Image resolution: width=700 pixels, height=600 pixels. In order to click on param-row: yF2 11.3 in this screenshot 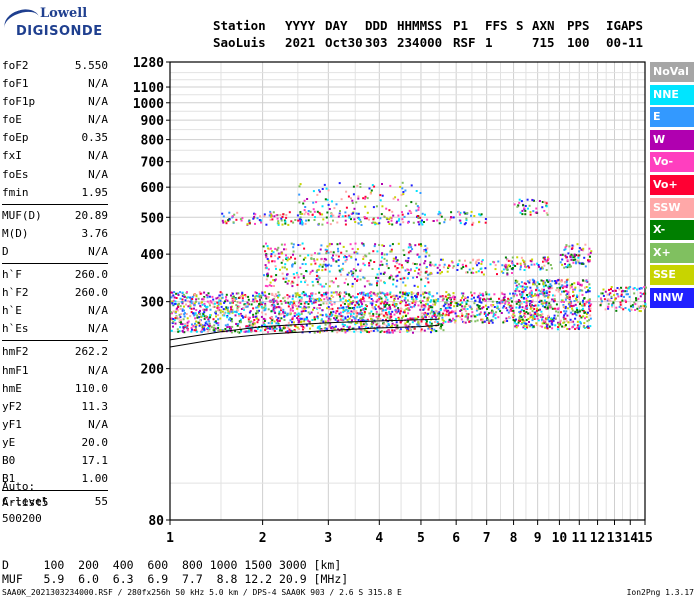, I will do `click(55, 407)`.